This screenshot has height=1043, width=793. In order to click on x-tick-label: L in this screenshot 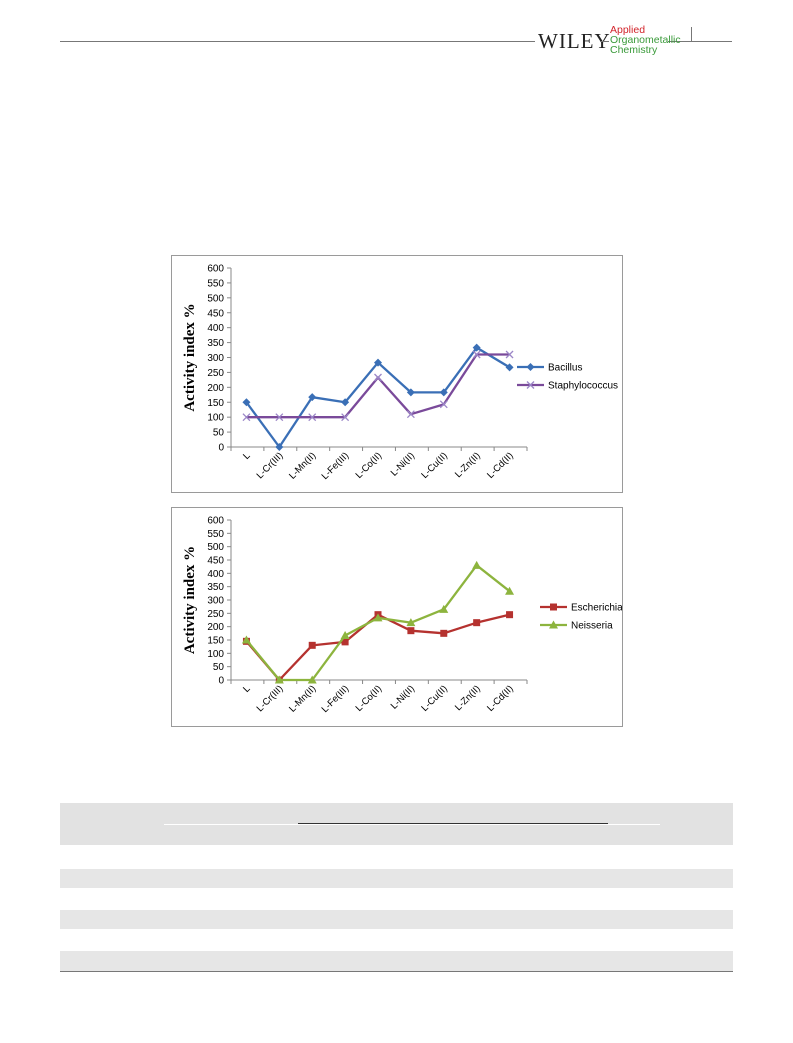, I will do `click(247, 689)`.